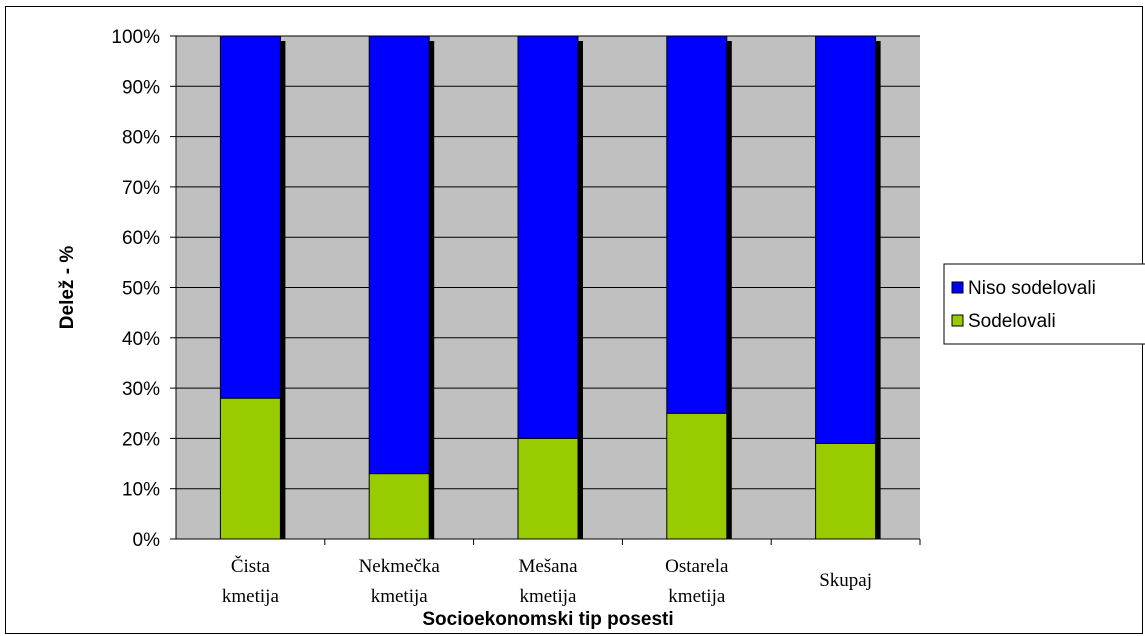  I want to click on y-tick-label: 60%, so click(141, 238).